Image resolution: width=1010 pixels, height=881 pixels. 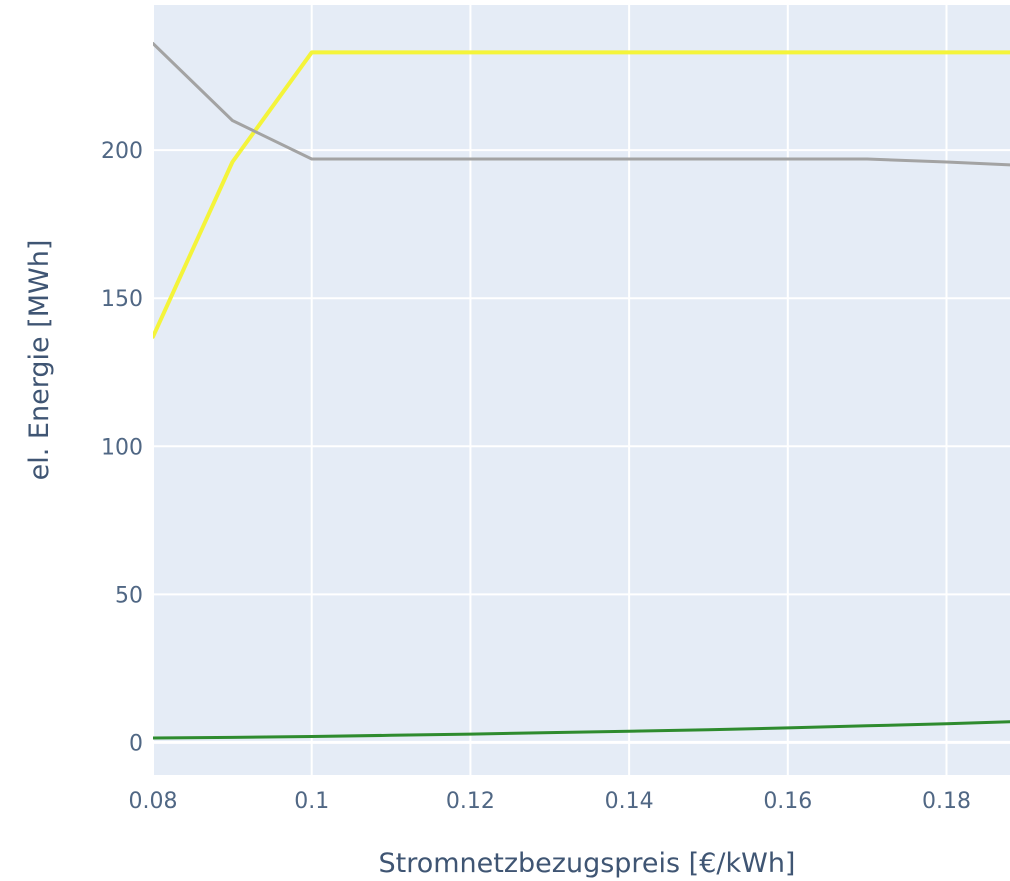 What do you see at coordinates (550, 801) in the screenshot?
I see `x-axis-ticks: 0.08 0.1 0.12 0.14 0.16 0.18` at bounding box center [550, 801].